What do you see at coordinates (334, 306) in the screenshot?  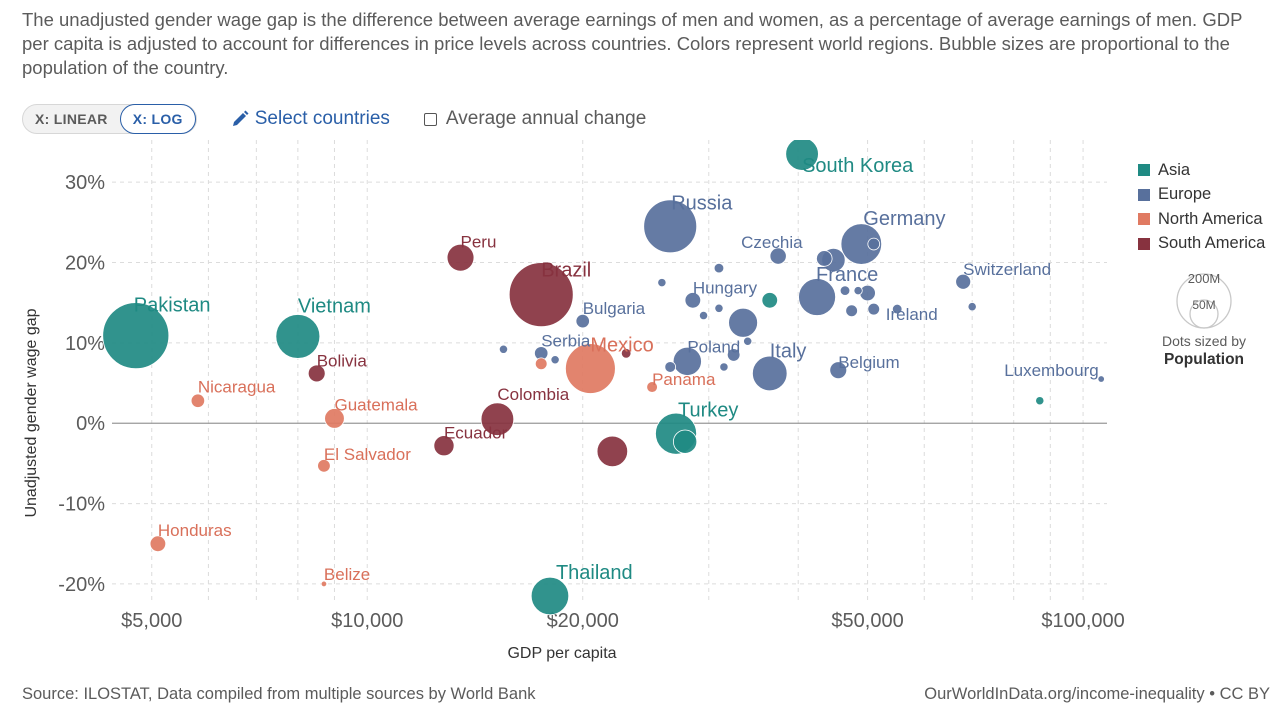 I see `point-label: Vietnam` at bounding box center [334, 306].